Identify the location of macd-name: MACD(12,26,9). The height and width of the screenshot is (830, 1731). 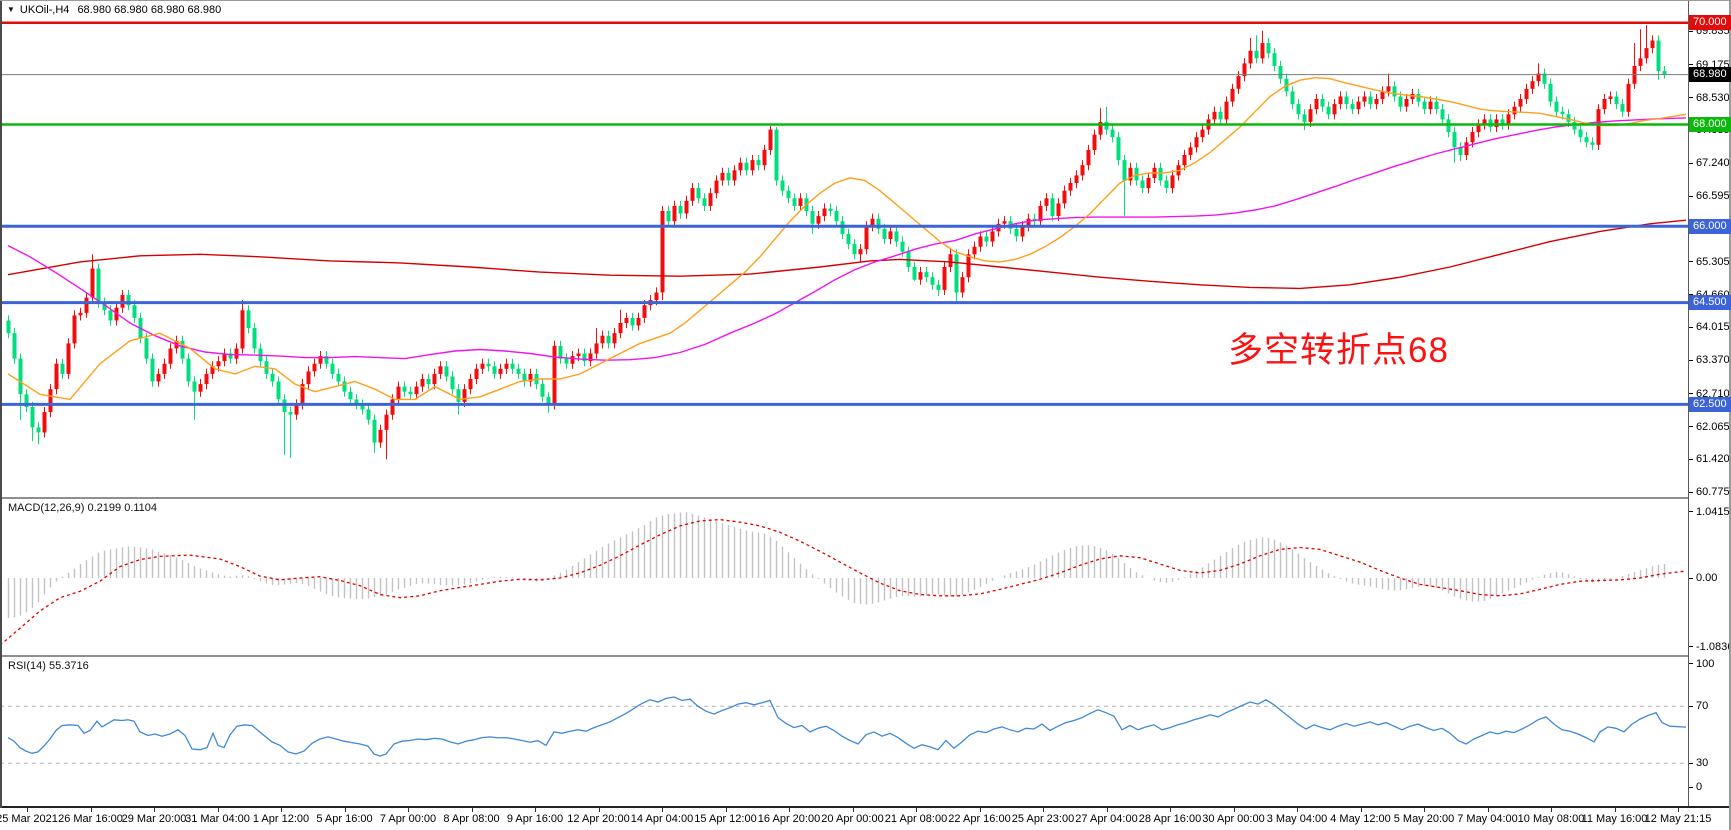
(46, 508).